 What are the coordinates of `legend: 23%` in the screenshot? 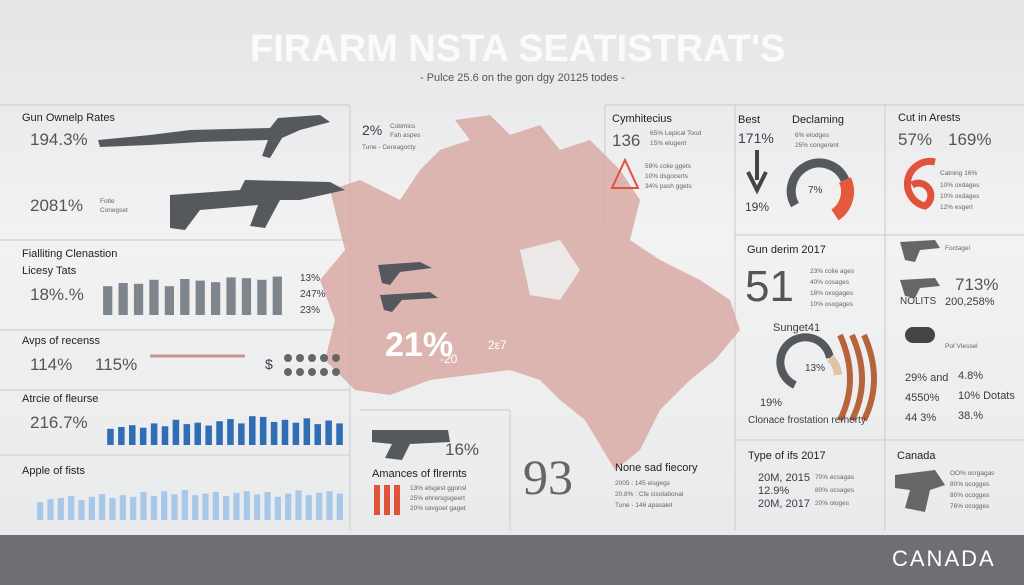 It's located at (310, 310).